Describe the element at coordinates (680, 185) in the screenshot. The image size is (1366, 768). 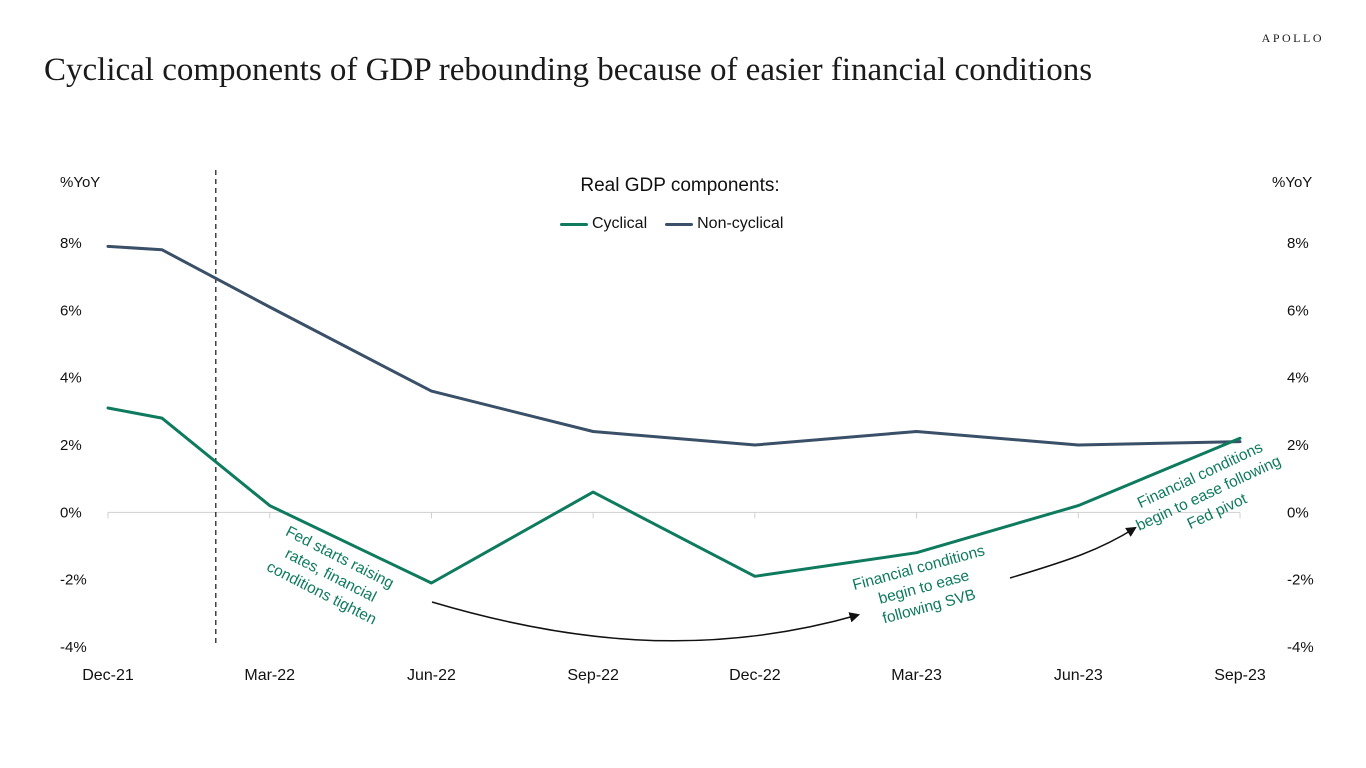
I see `legend-title: Real GDP components:` at that location.